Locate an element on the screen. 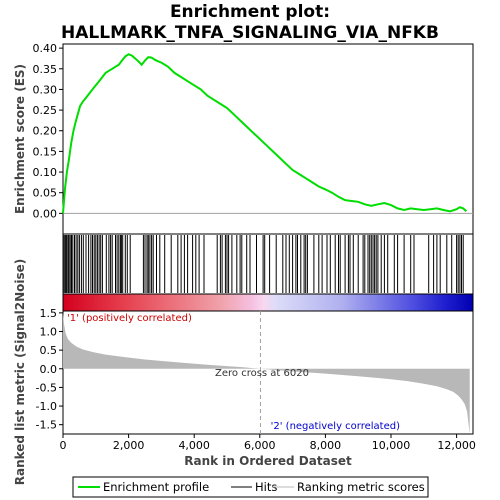 The width and height of the screenshot is (500, 500). x-tick-label: 6,000 is located at coordinates (260, 445).